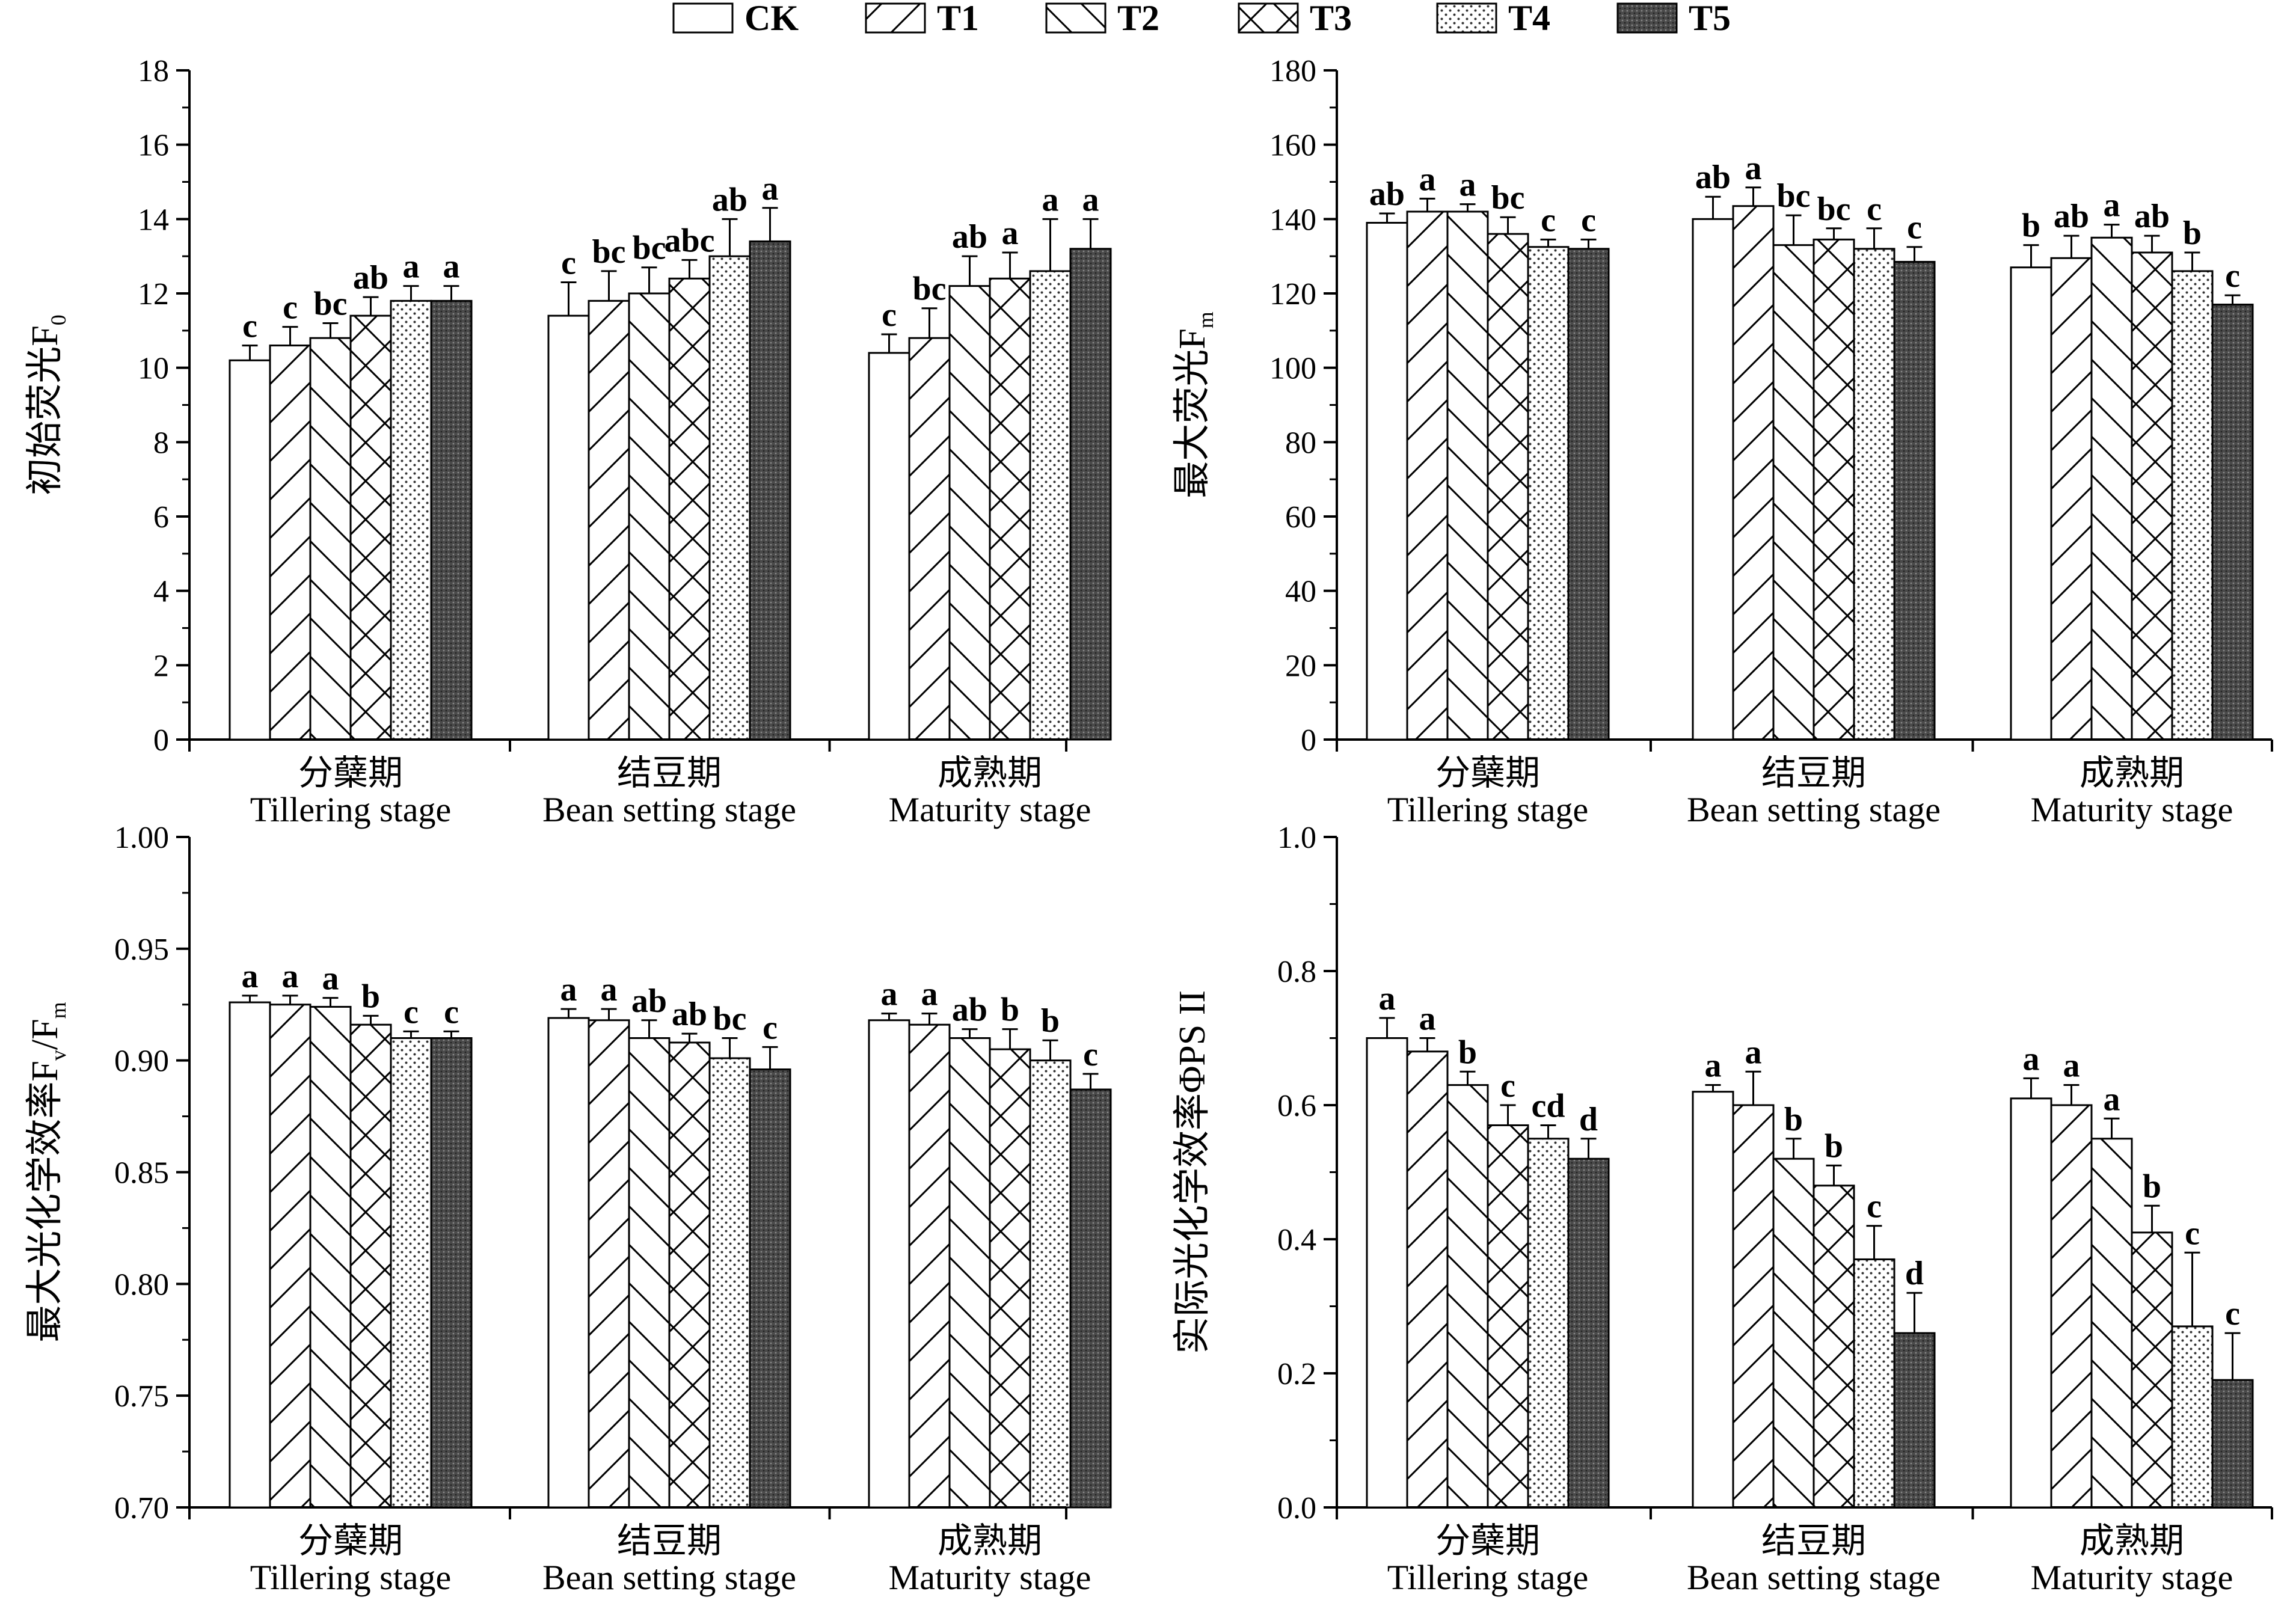 The image size is (2296, 1606). I want to click on legend-item-ck: CK, so click(735, 19).